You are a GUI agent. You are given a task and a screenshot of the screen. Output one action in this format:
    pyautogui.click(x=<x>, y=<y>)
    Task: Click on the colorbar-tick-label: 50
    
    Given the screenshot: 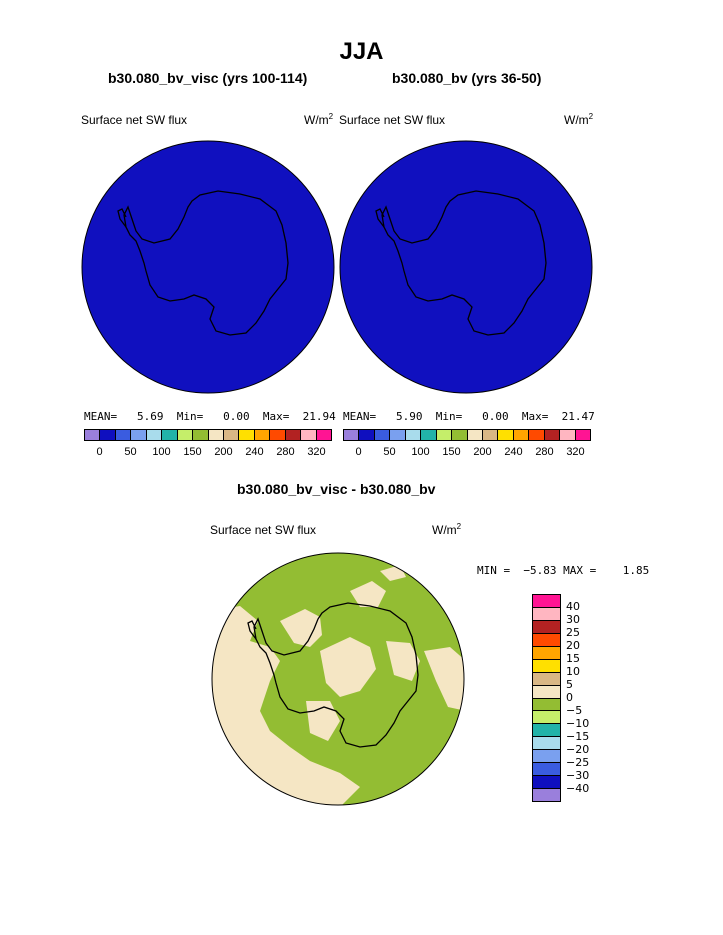 What is the action you would take?
    pyautogui.click(x=389, y=452)
    